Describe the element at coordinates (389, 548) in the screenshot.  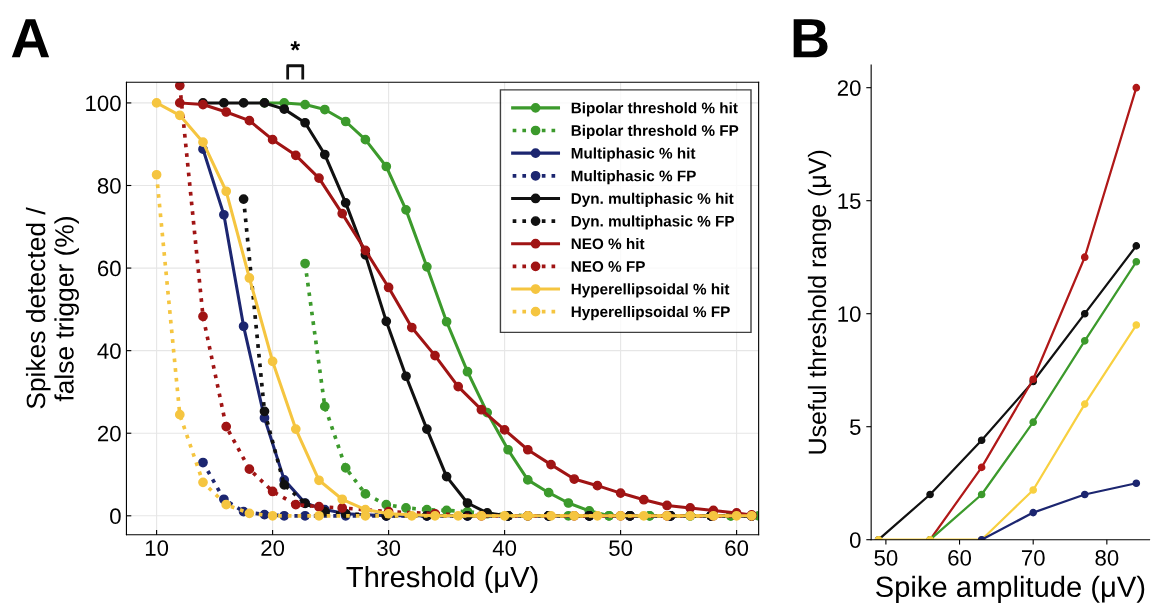
I see `x-tick-label: 30` at that location.